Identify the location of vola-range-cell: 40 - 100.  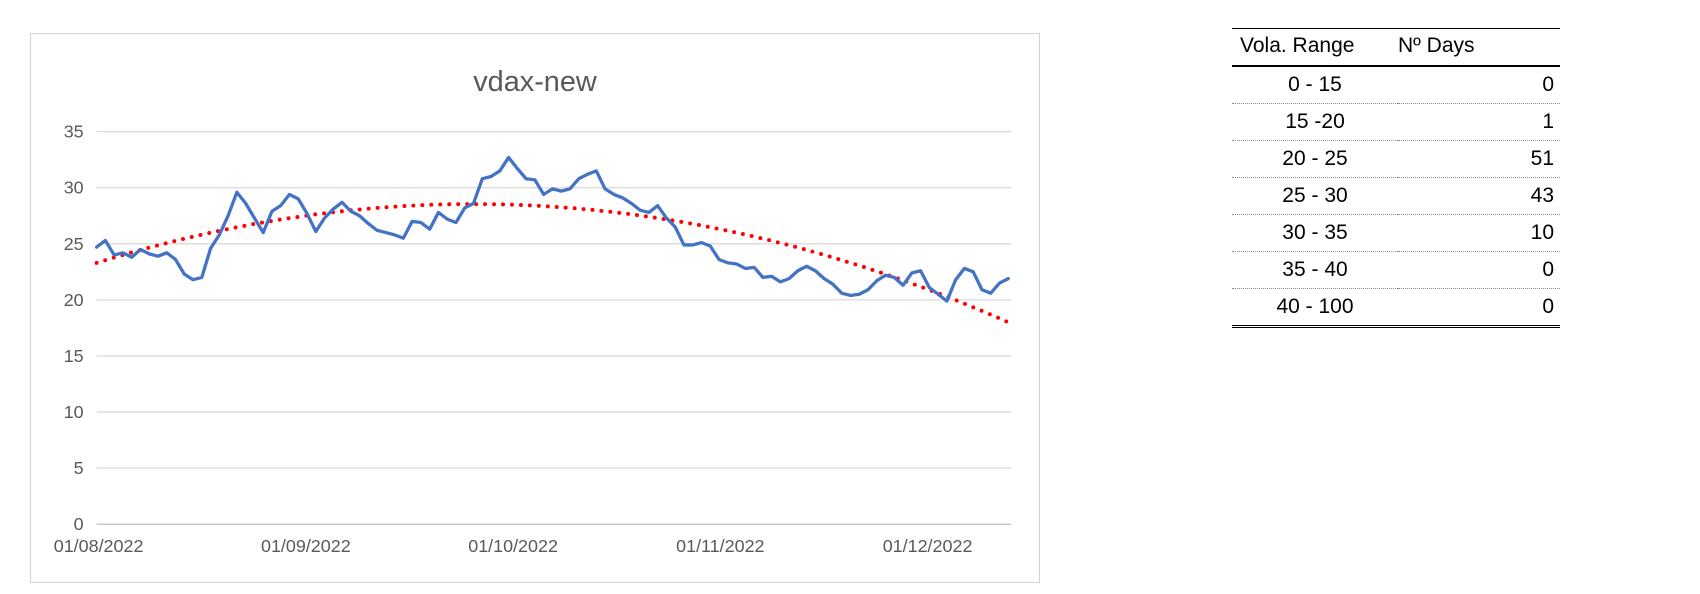
(1315, 308).